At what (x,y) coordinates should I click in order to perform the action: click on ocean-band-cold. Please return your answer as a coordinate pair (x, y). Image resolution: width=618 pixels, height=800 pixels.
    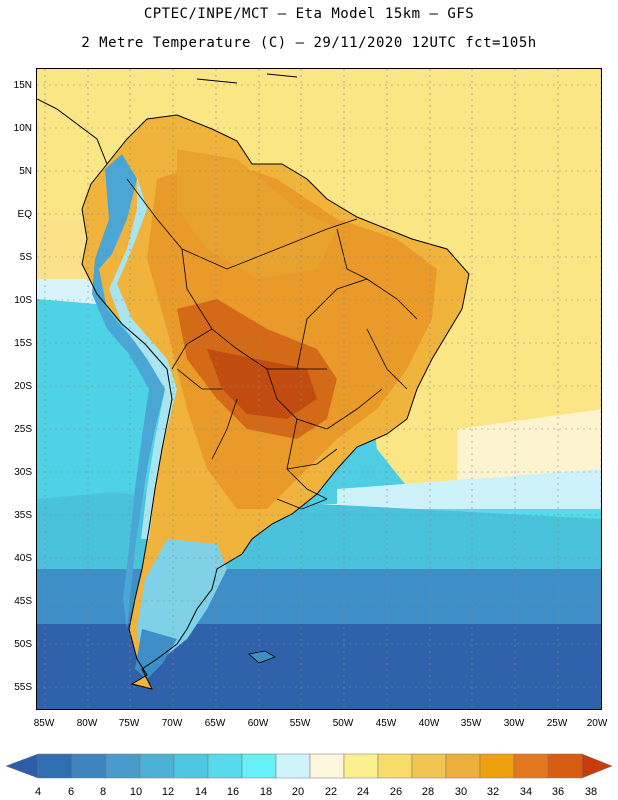
    Looking at the image, I should click on (319, 599).